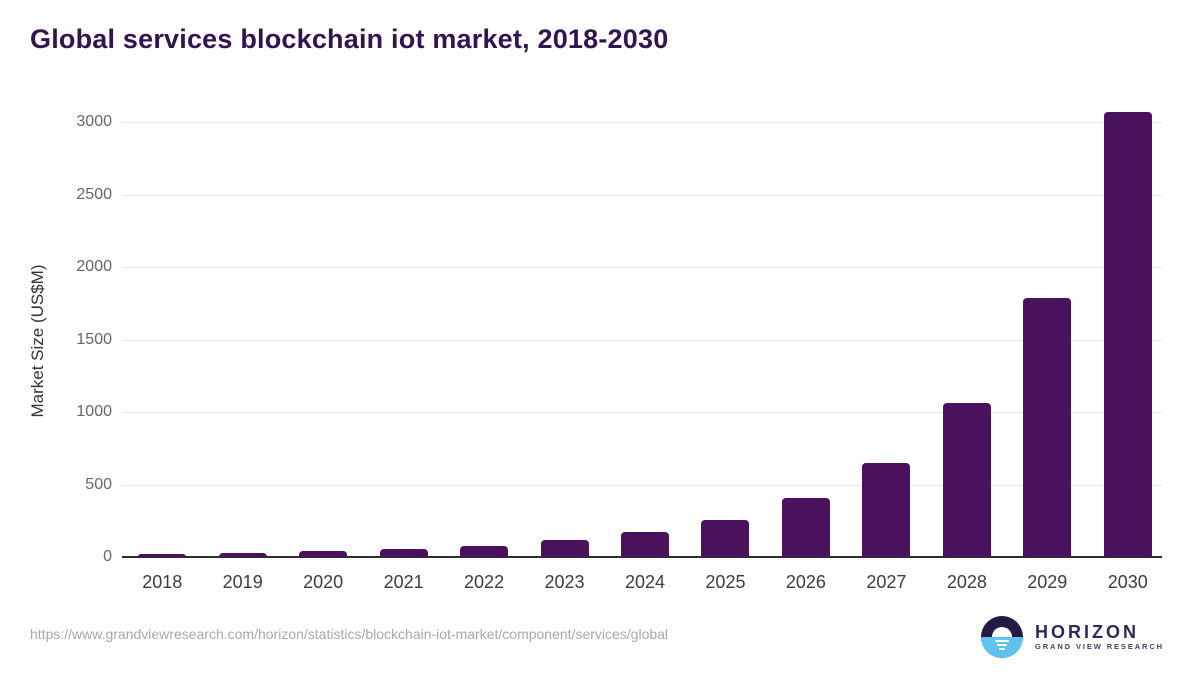 The height and width of the screenshot is (675, 1200). Describe the element at coordinates (162, 582) in the screenshot. I see `x-tick-label-2018: 2018` at that location.